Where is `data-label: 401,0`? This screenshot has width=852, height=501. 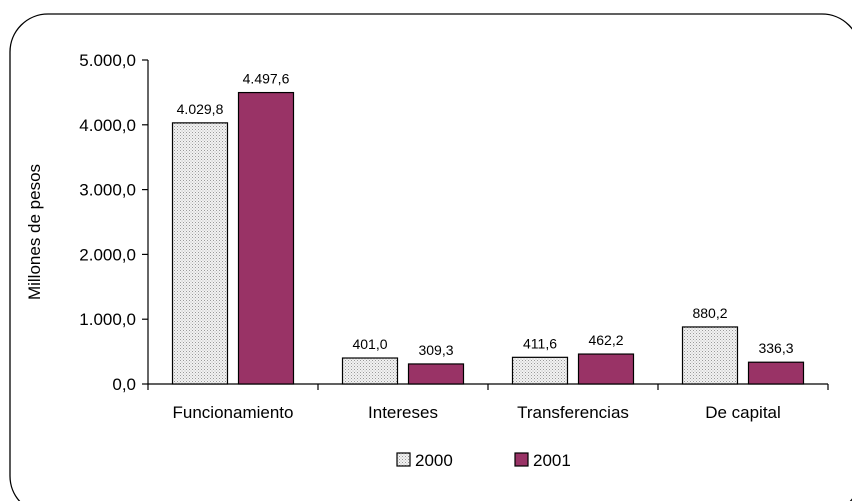
data-label: 401,0 is located at coordinates (369, 344).